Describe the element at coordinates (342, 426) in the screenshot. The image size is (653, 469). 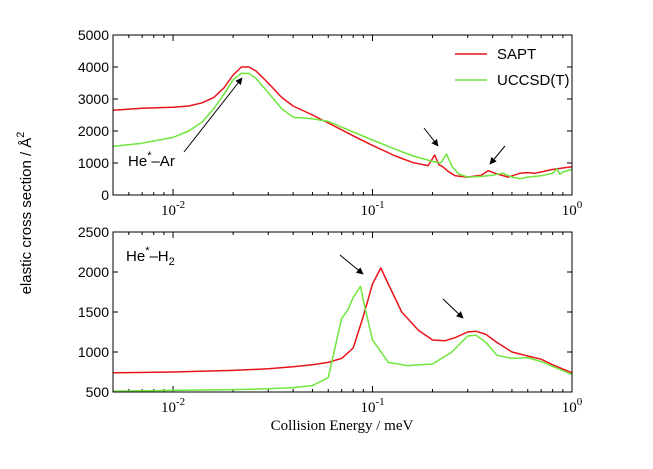
I see `x-axis-title: Collision Energy / meV` at that location.